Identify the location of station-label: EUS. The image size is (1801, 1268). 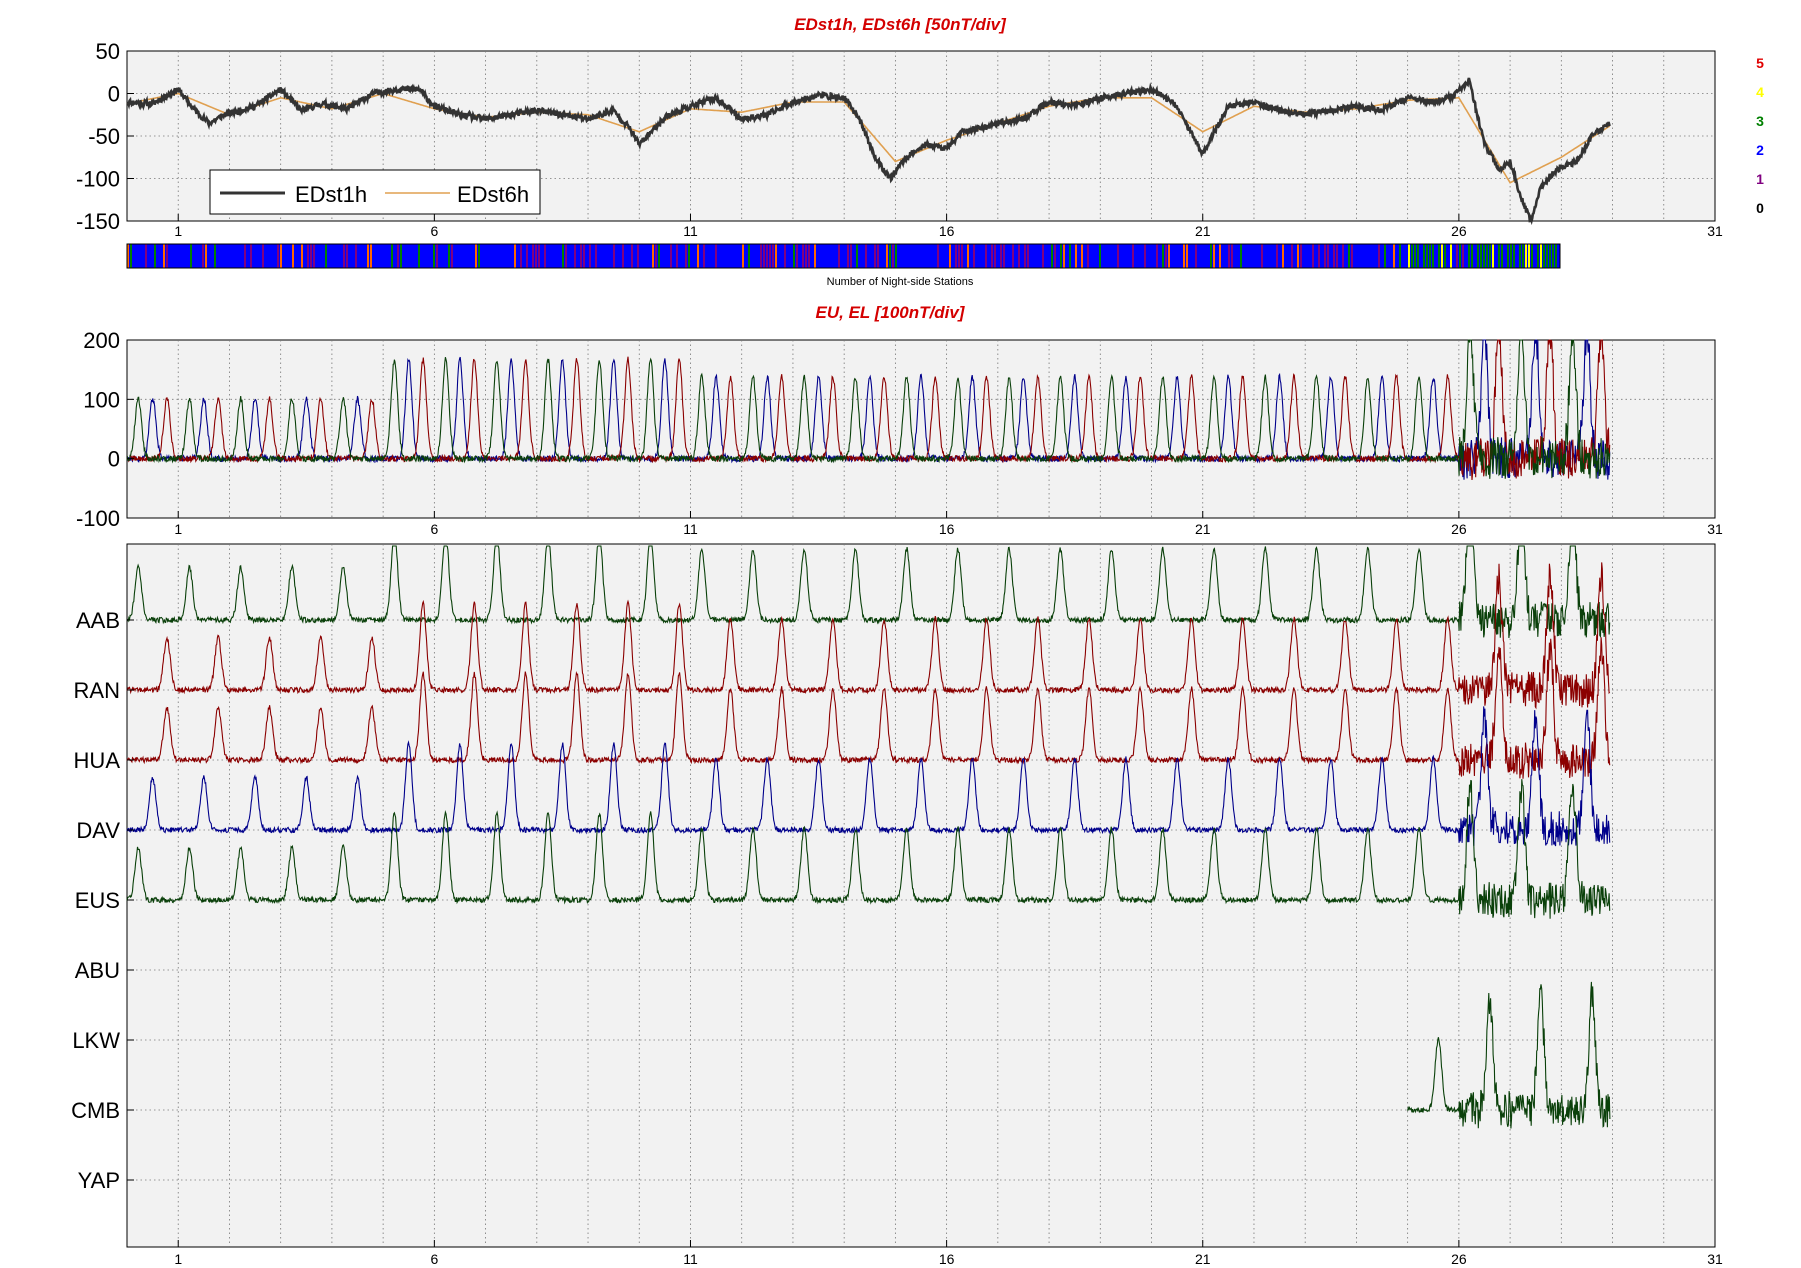
(97, 900).